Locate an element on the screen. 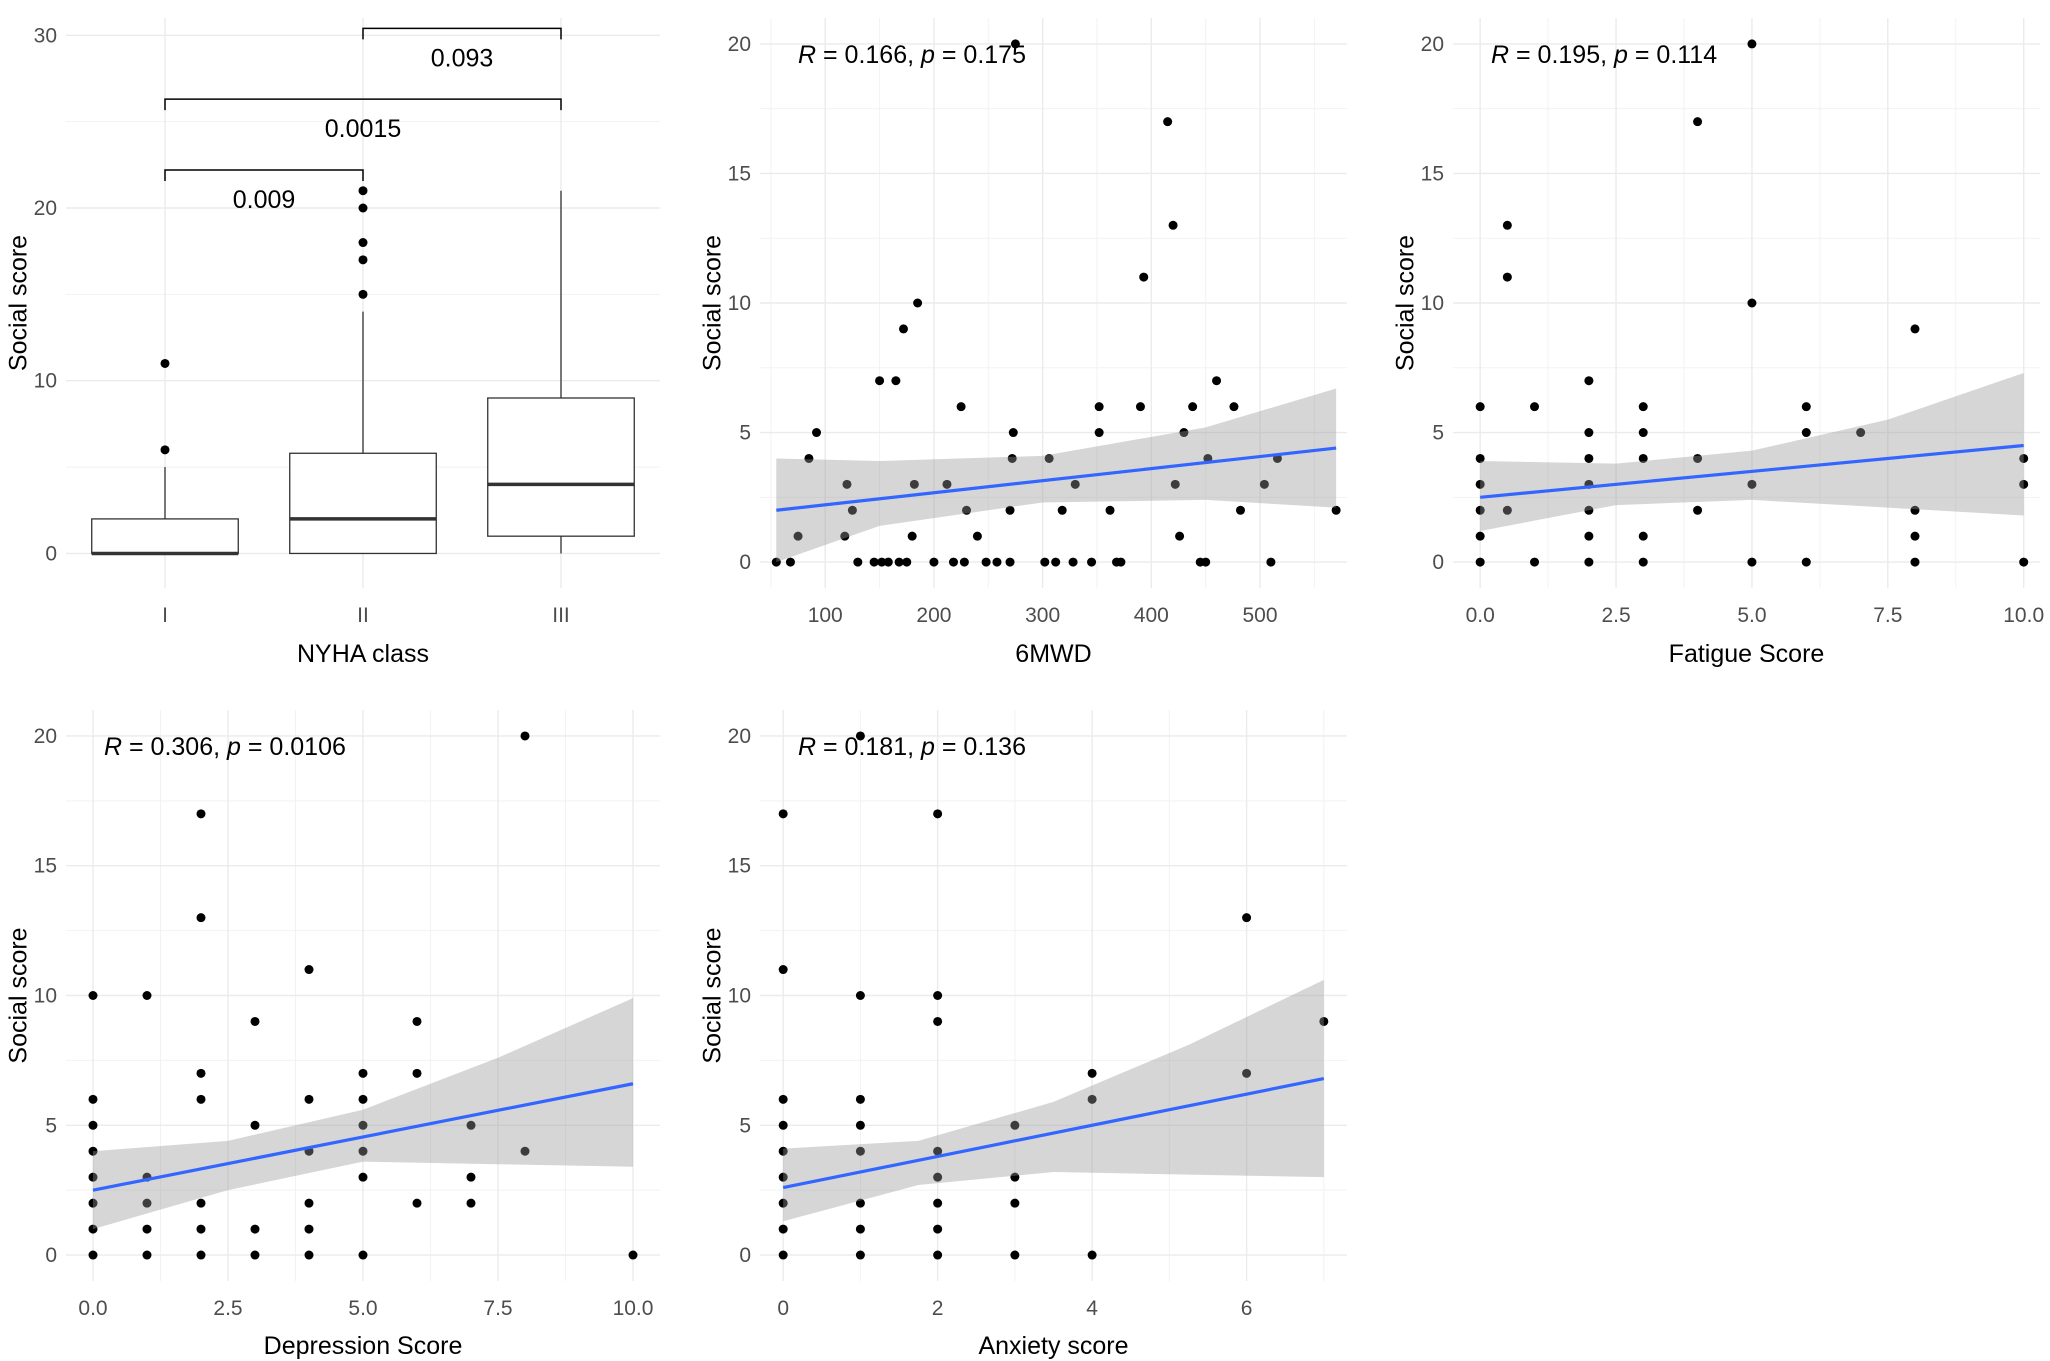 The width and height of the screenshot is (2050, 1361). x-tick-label: 2.5 is located at coordinates (1615, 615).